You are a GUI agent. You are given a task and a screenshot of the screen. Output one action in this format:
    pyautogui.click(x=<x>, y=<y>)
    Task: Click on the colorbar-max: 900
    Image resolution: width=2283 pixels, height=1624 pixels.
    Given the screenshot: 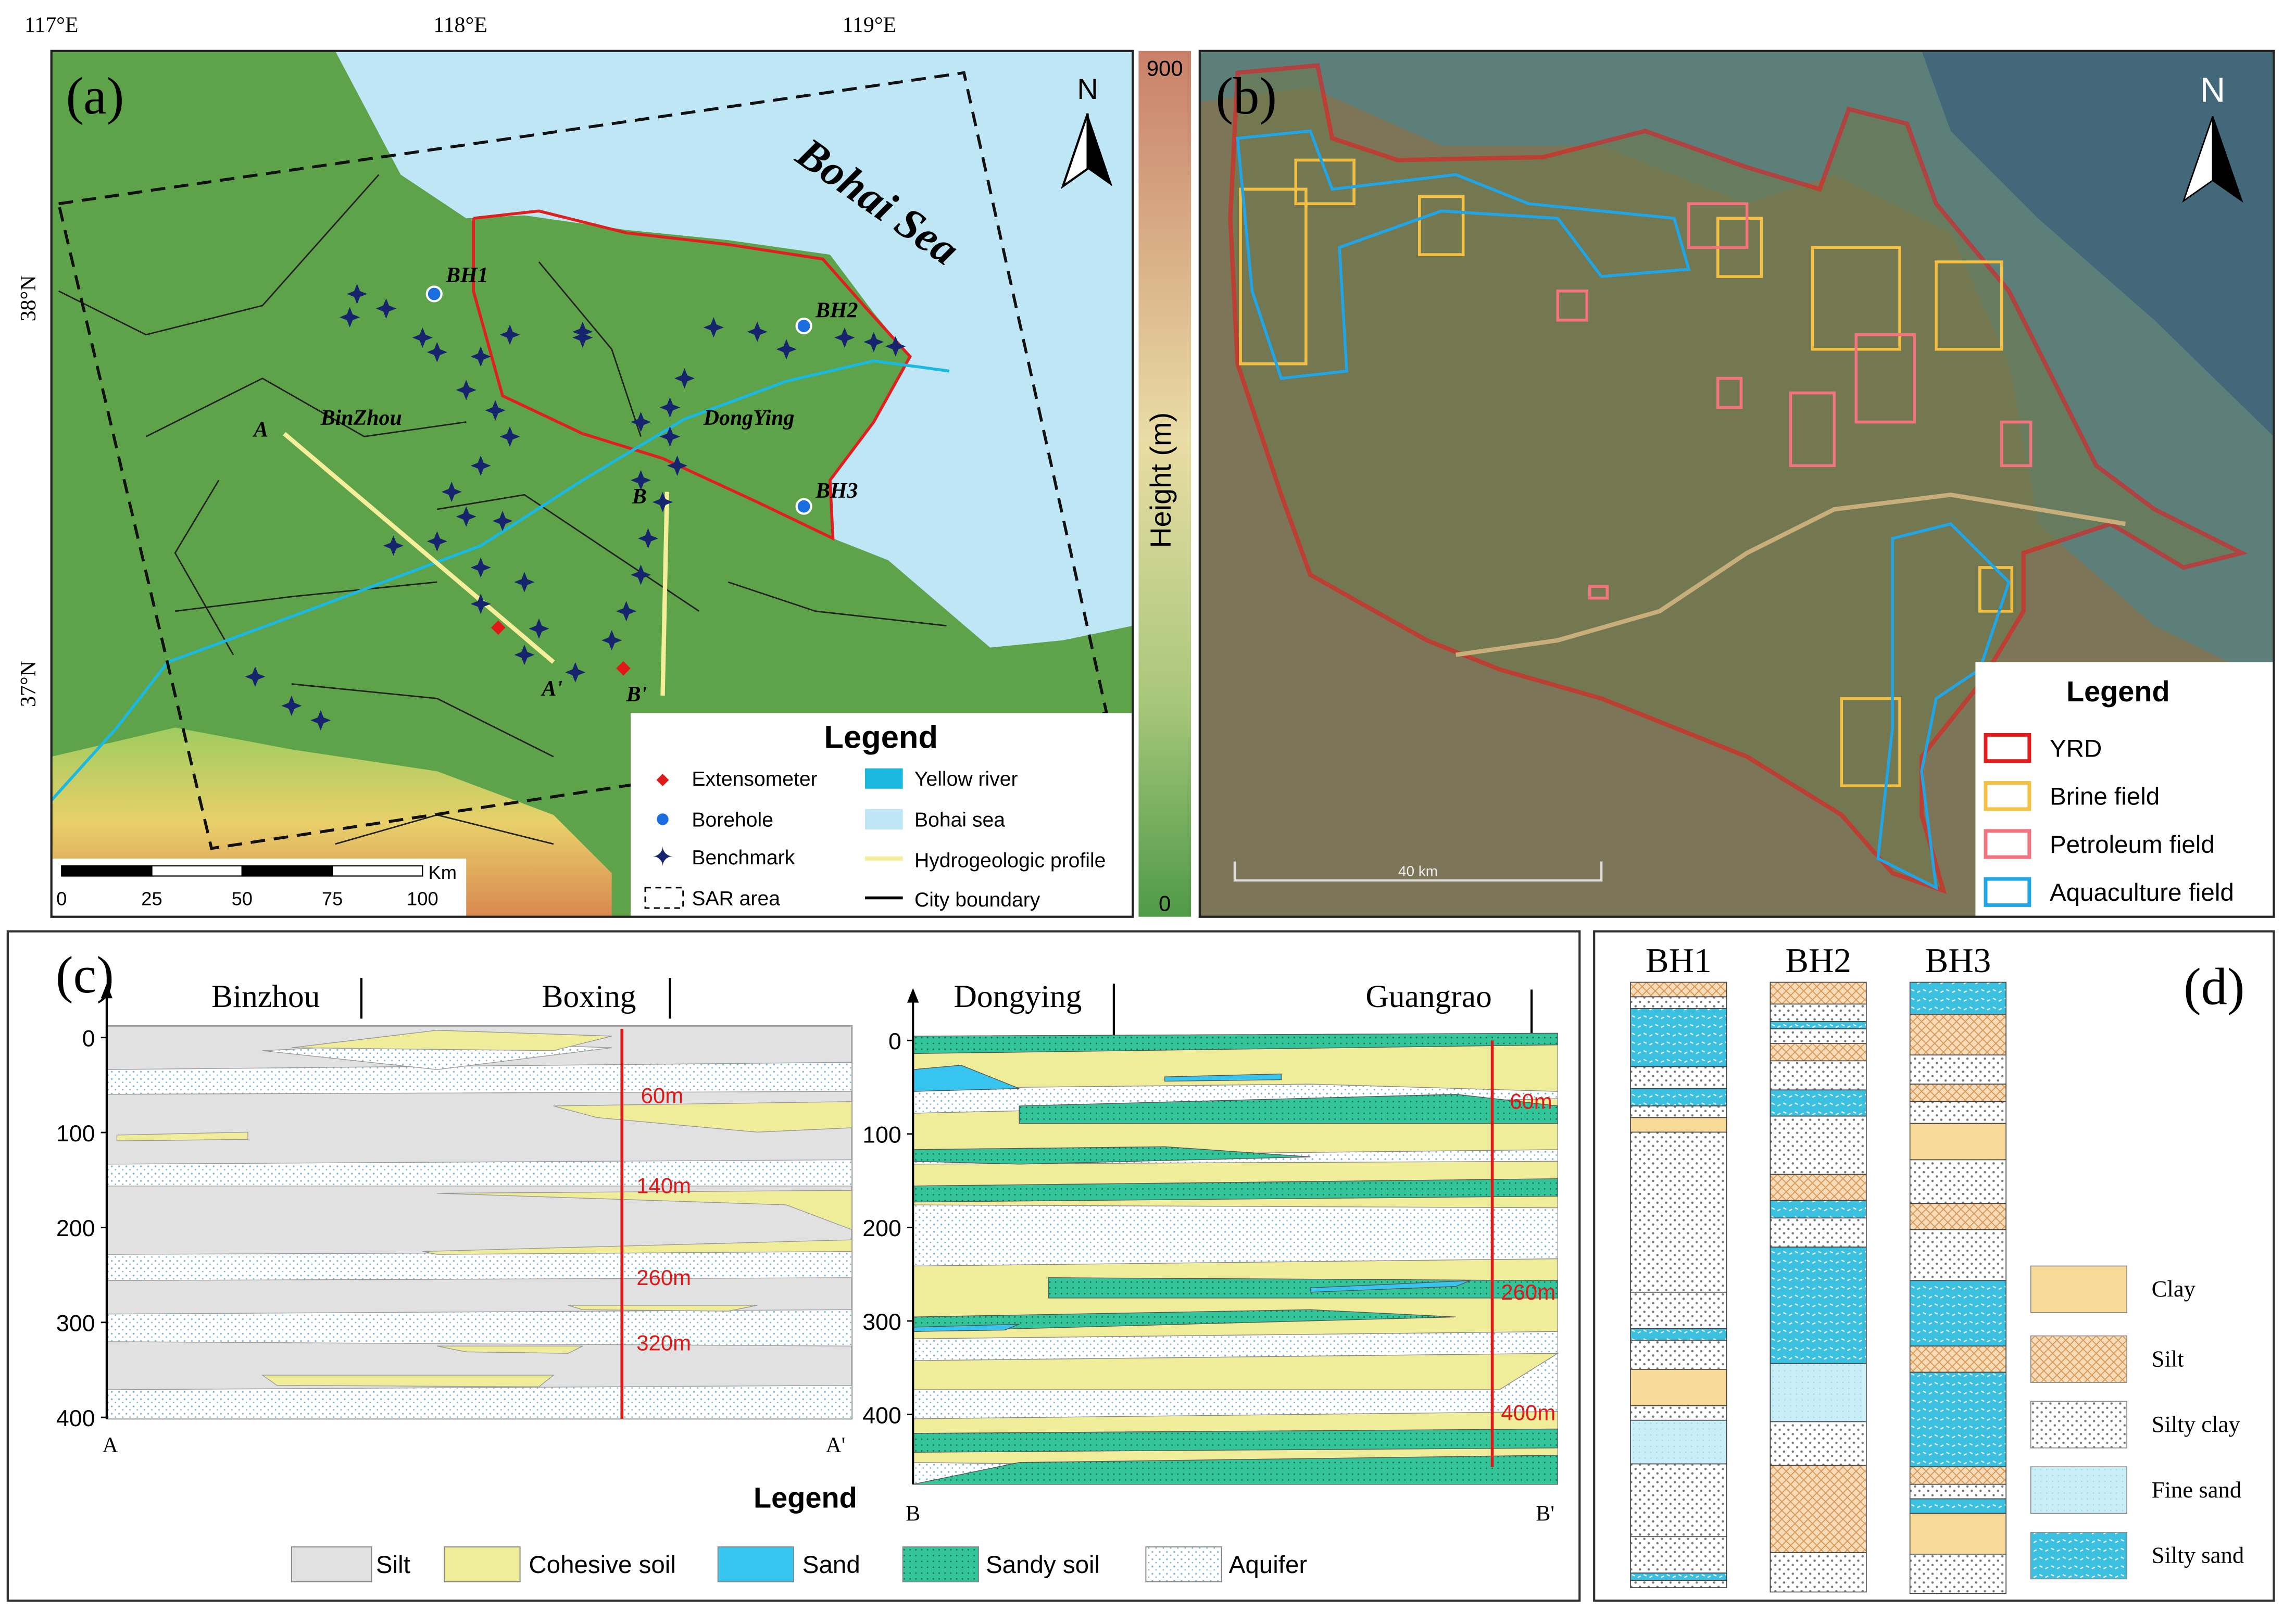 What is the action you would take?
    pyautogui.click(x=1165, y=68)
    